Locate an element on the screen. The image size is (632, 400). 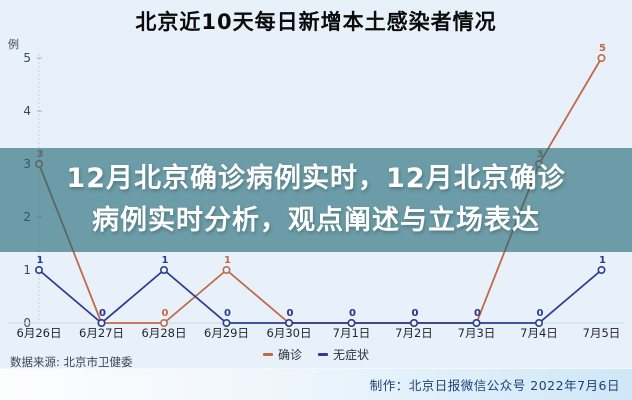
y-axis-tick-label: 5 is located at coordinates (27, 58).